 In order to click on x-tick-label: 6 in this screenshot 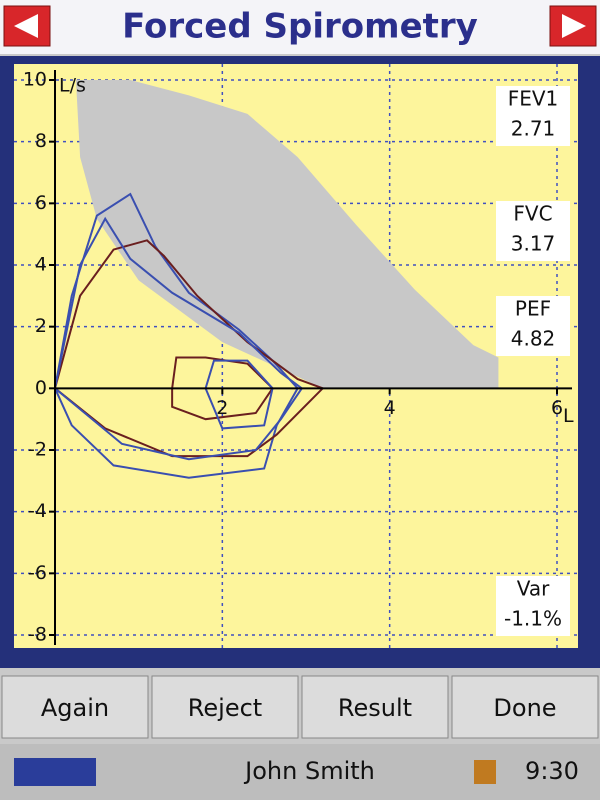, I will do `click(557, 408)`.